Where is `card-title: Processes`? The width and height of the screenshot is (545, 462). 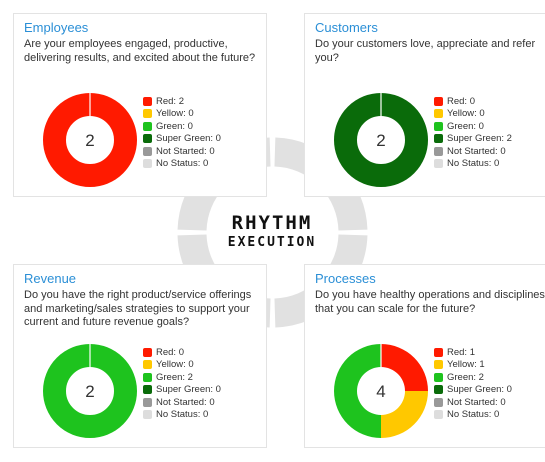
card-title: Processes is located at coordinates (345, 278).